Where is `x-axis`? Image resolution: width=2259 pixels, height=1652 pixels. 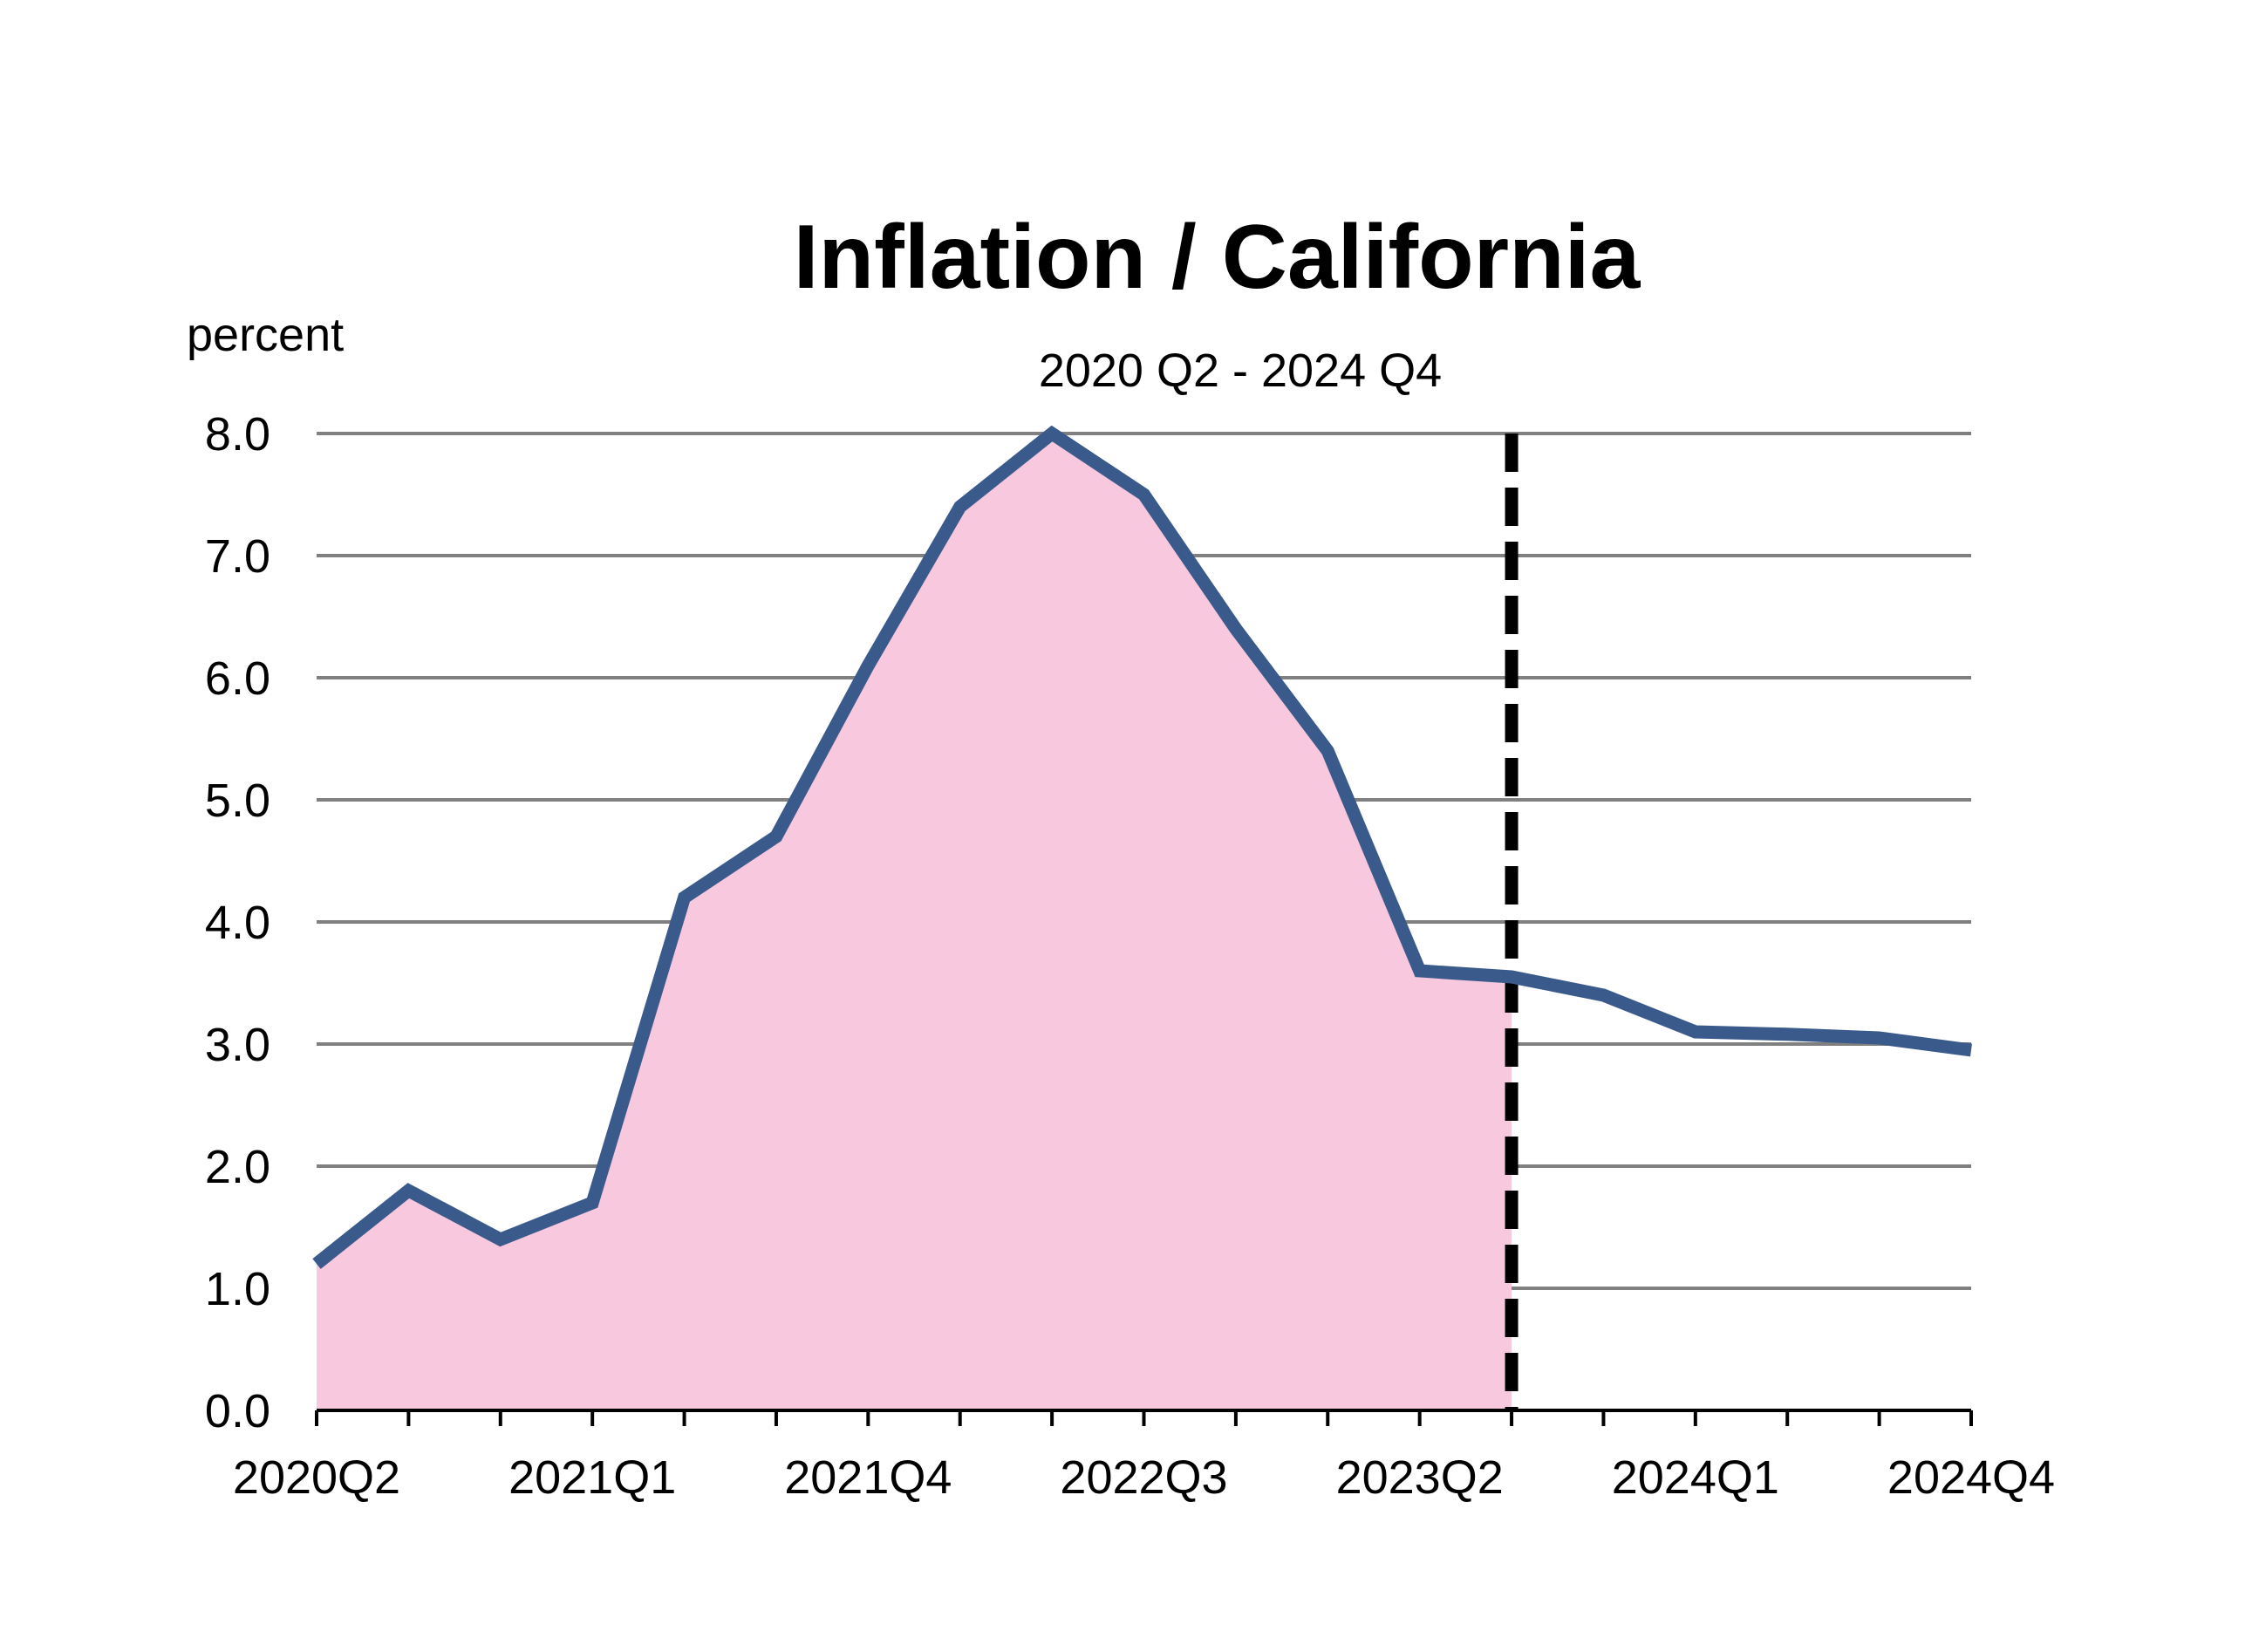
x-axis is located at coordinates (1144, 1418).